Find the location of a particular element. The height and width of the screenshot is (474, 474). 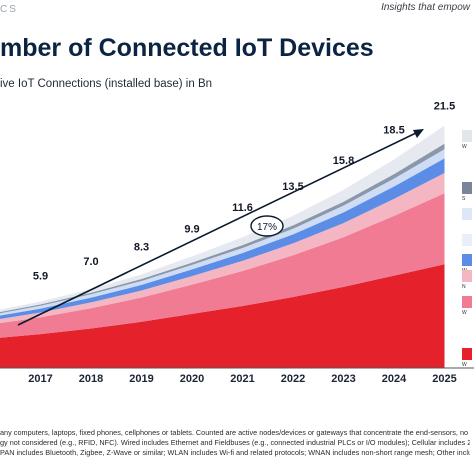

total-value-label: 15.8 is located at coordinates (343, 161).